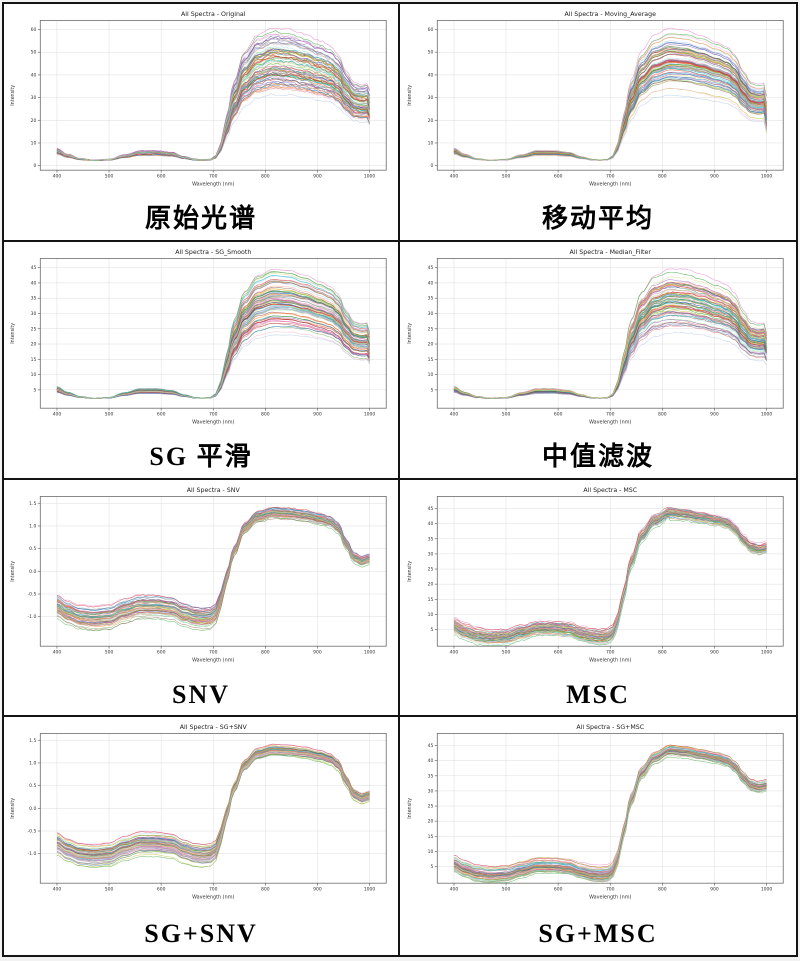 The image size is (800, 961). Describe the element at coordinates (32, 741) in the screenshot. I see `svg-text: 1.5` at that location.